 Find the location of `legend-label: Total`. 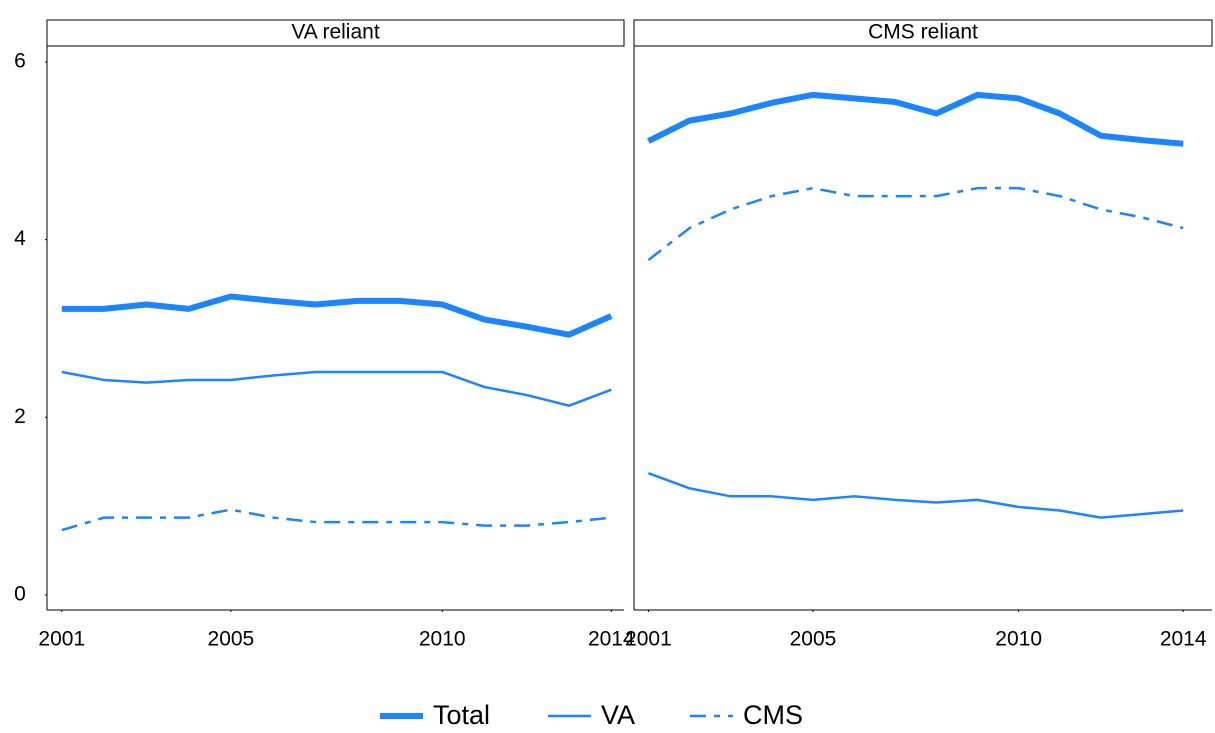

legend-label: Total is located at coordinates (461, 715).